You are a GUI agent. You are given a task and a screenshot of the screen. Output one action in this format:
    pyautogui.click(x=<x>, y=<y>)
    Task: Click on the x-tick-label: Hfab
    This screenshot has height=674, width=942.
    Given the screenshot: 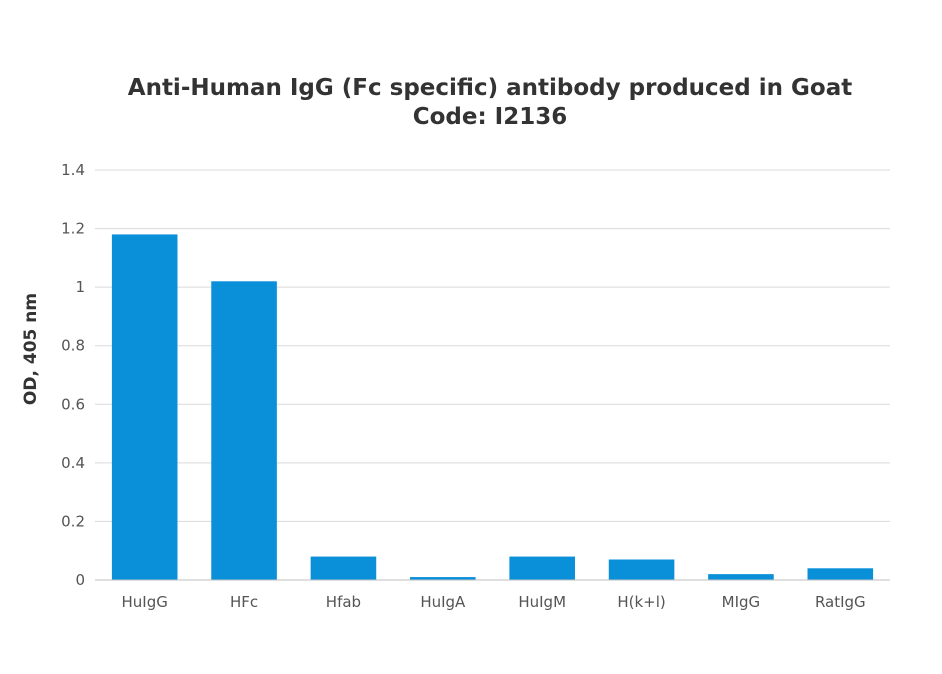 What is the action you would take?
    pyautogui.click(x=343, y=602)
    